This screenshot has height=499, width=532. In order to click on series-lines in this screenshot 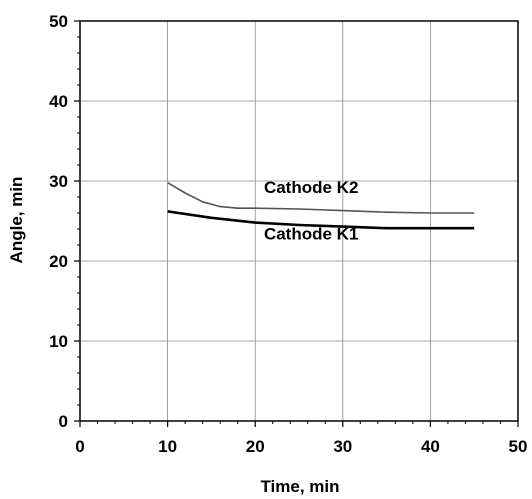, I will do `click(321, 205)`.